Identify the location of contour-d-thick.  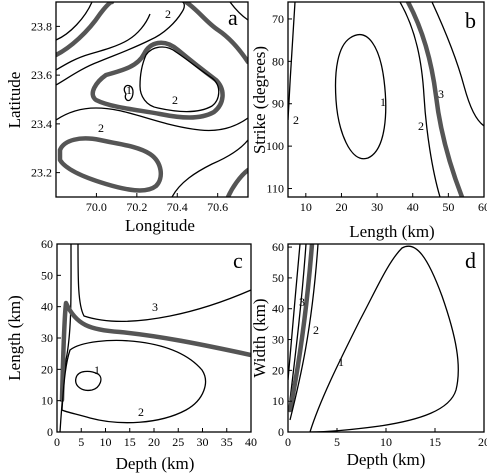
(301, 328).